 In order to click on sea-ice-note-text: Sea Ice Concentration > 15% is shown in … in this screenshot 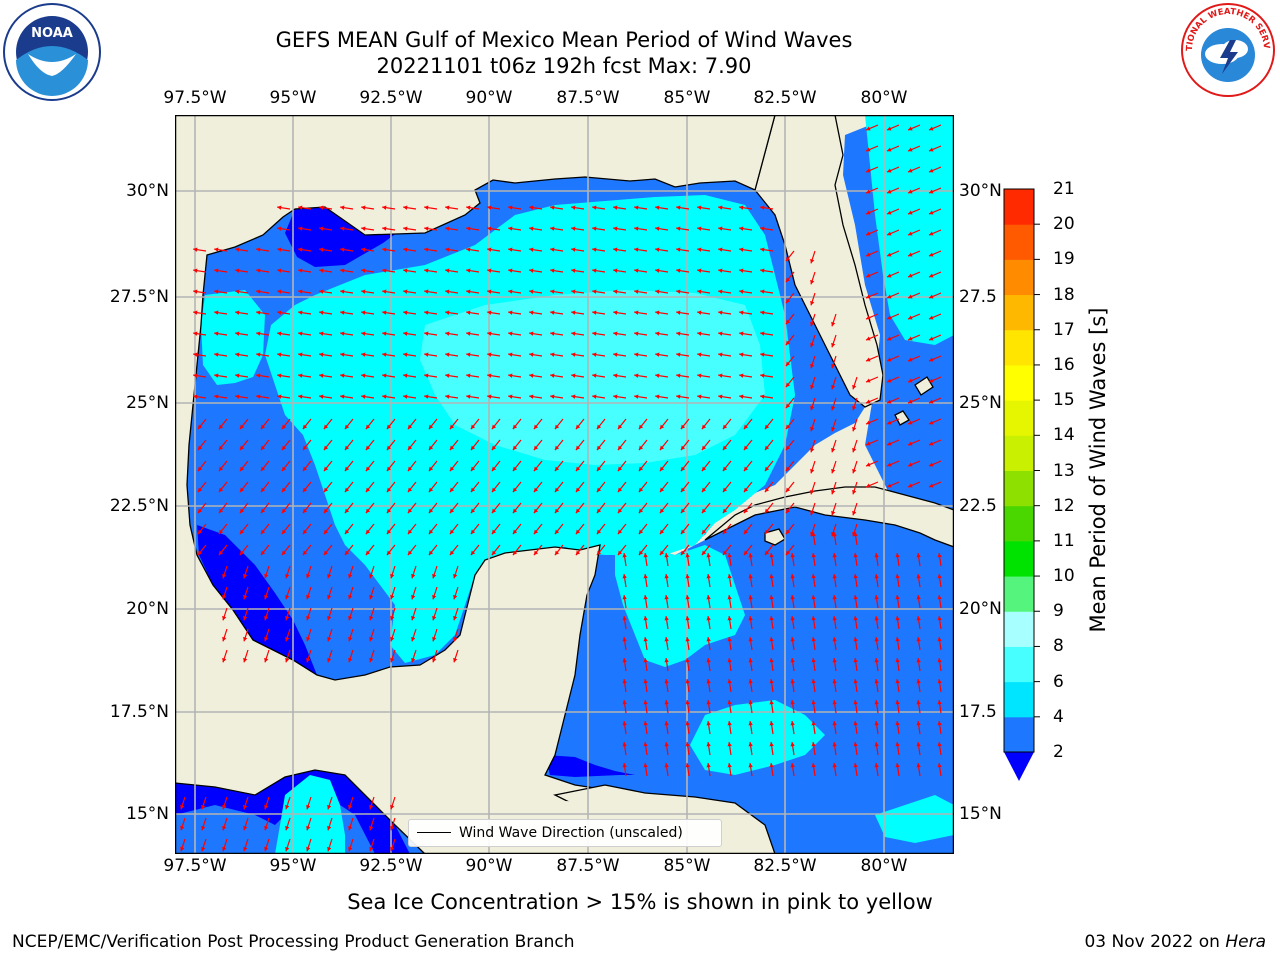, I will do `click(640, 902)`.